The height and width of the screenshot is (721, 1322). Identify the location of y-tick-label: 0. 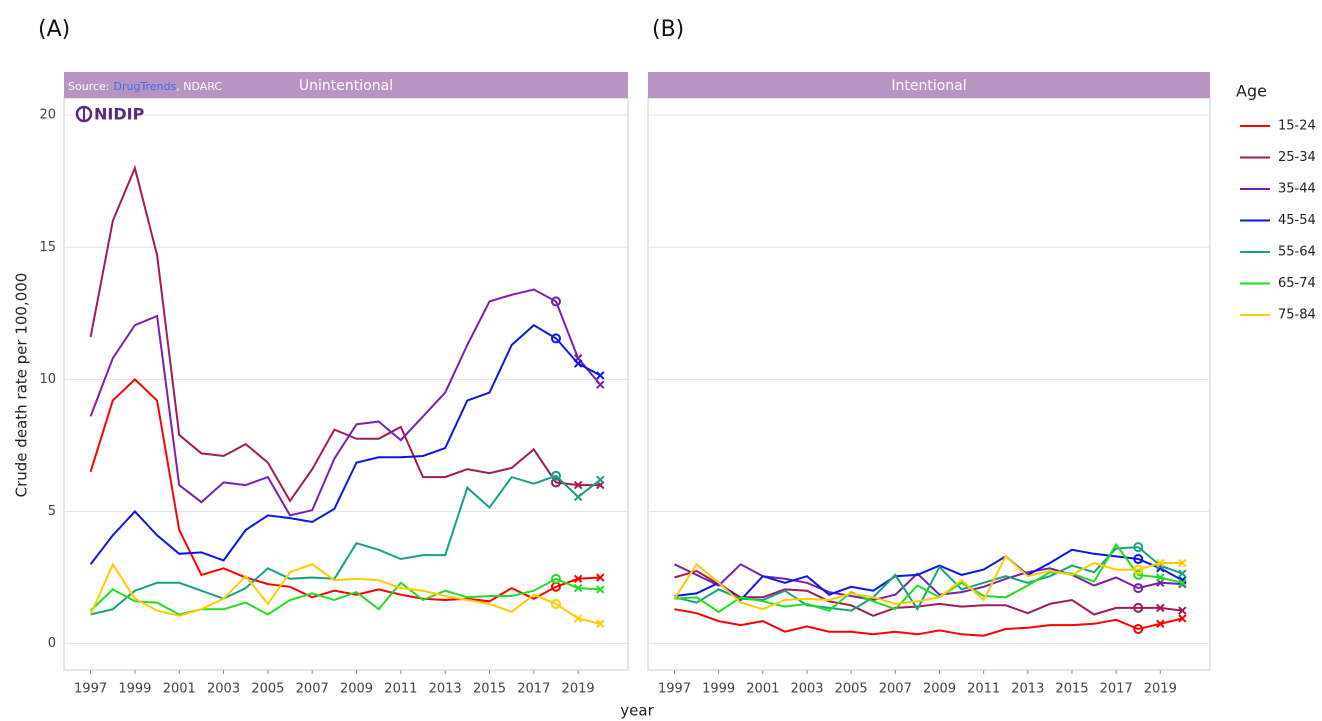
(52, 643).